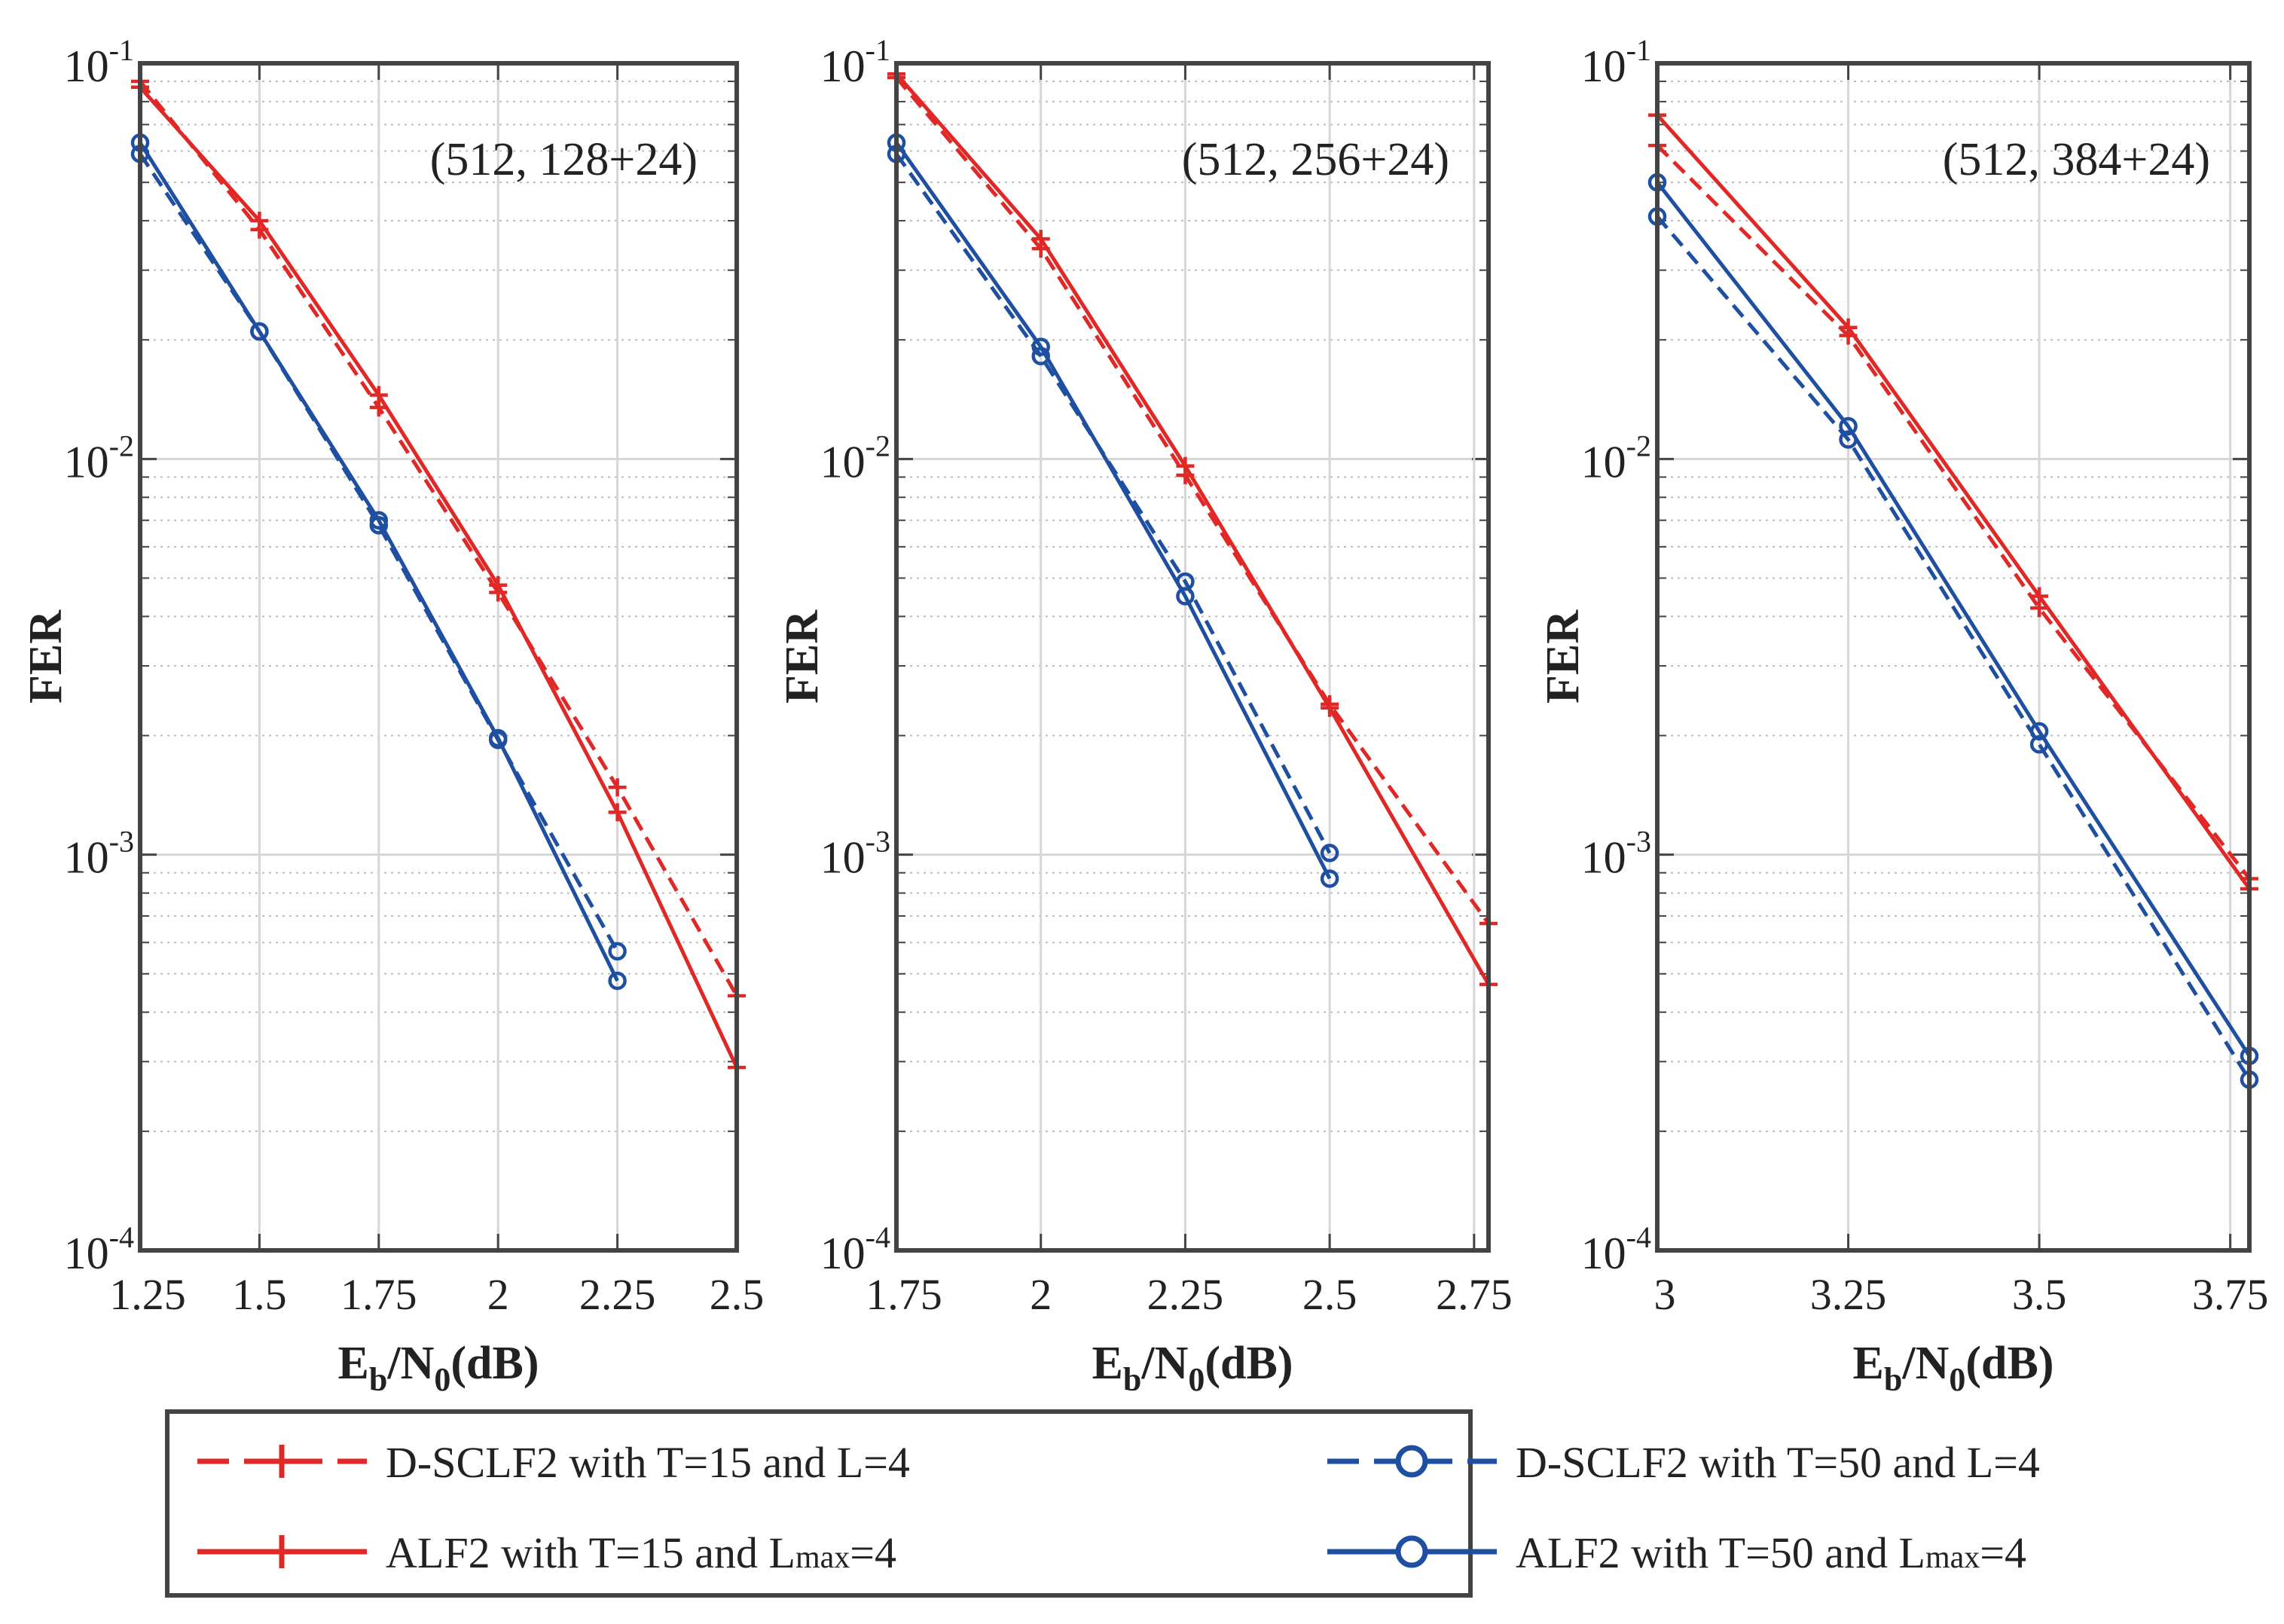  Describe the element at coordinates (1778, 1463) in the screenshot. I see `legend-label: D-SCLF2 with T=50 and L=4` at that location.